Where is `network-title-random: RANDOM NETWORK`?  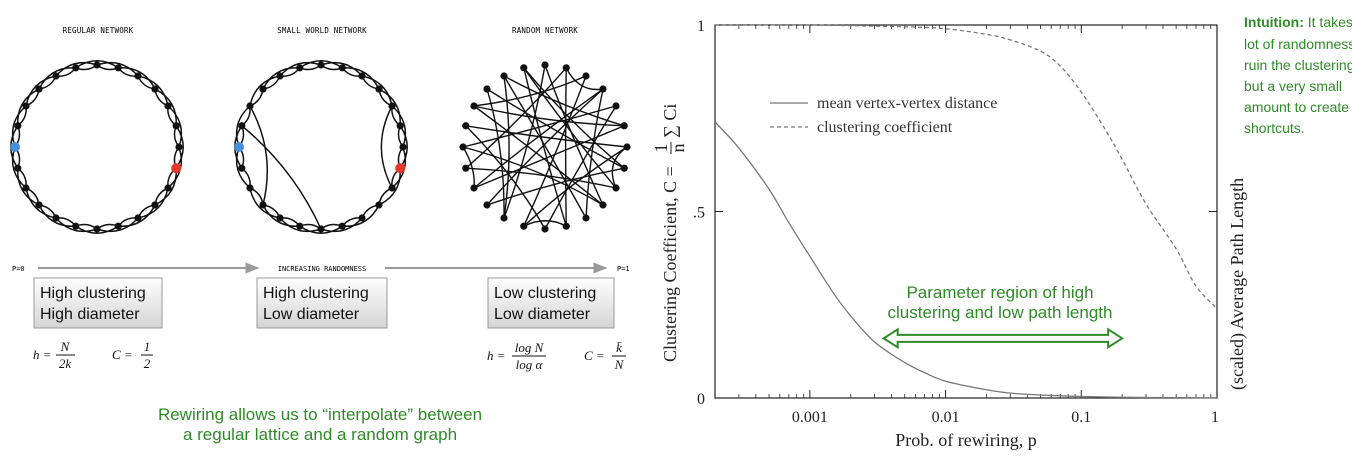 network-title-random: RANDOM NETWORK is located at coordinates (545, 30).